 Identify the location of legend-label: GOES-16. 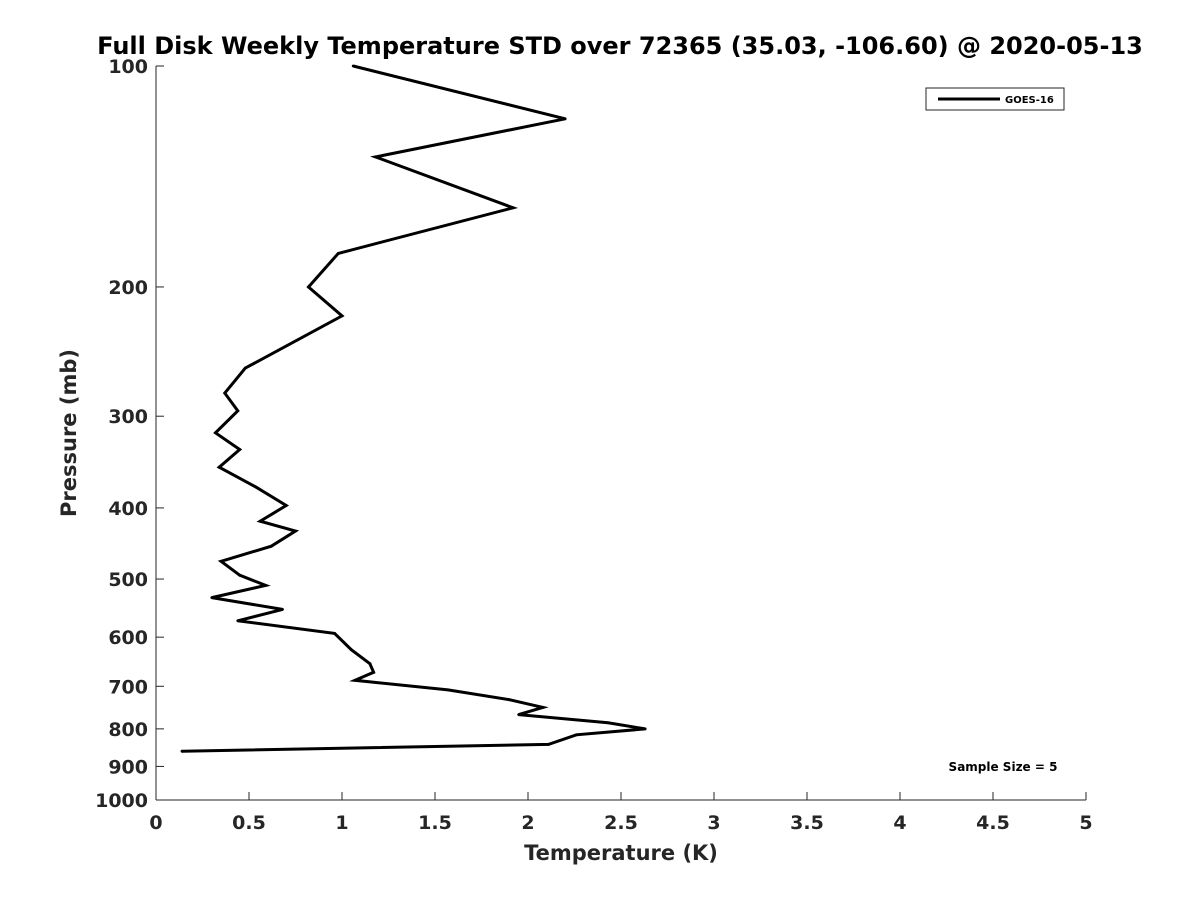
(1029, 100).